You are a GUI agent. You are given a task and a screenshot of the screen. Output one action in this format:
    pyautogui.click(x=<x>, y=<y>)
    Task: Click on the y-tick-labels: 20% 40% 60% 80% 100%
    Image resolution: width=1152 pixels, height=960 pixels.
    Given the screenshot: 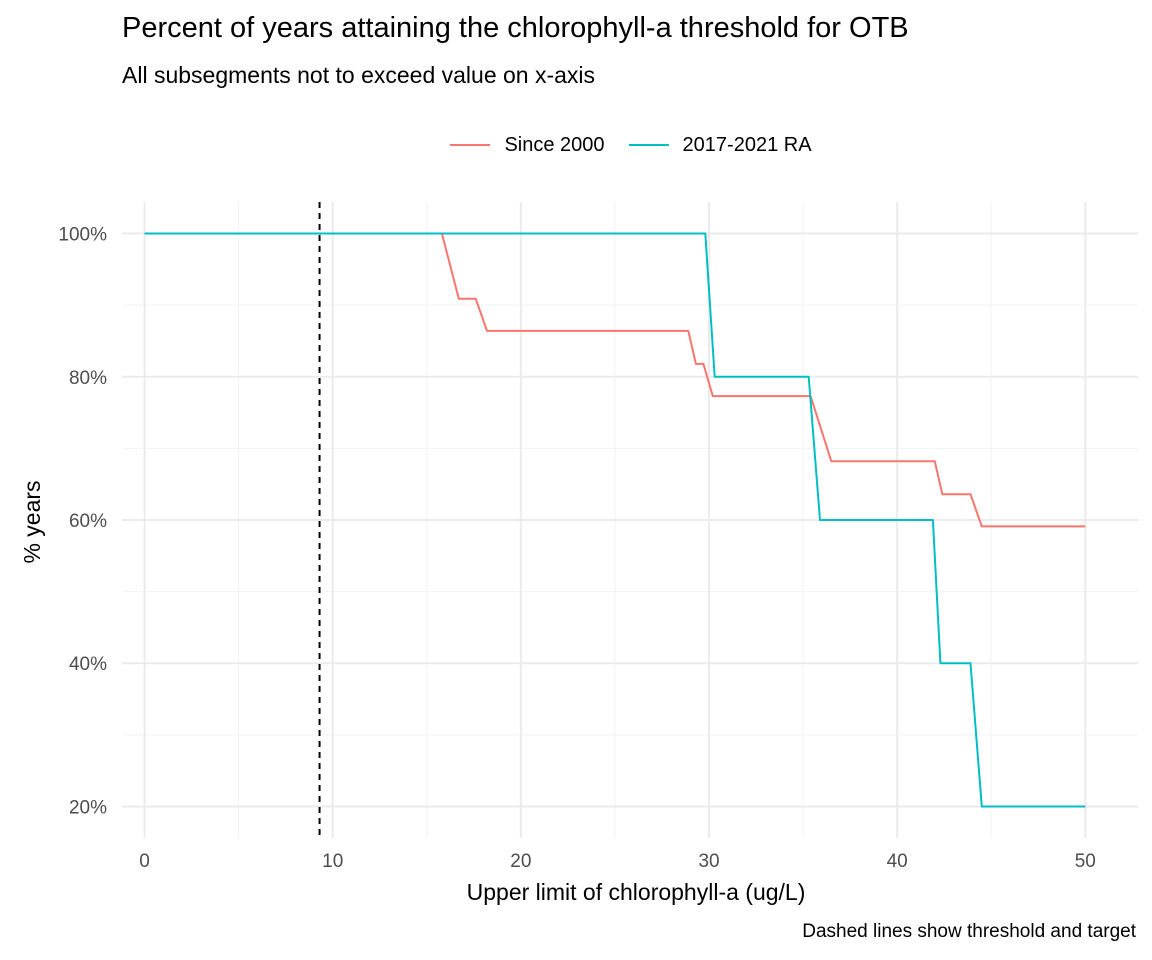 What is the action you would take?
    pyautogui.click(x=82, y=522)
    